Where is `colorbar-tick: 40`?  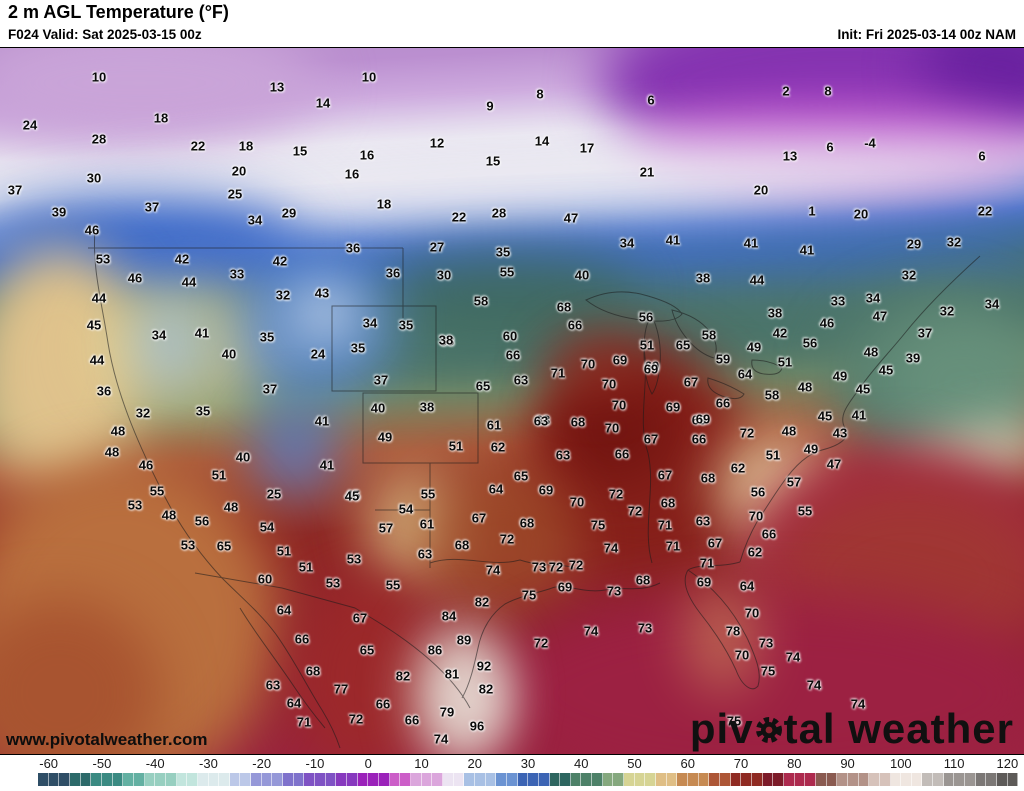 colorbar-tick: 40 is located at coordinates (581, 763).